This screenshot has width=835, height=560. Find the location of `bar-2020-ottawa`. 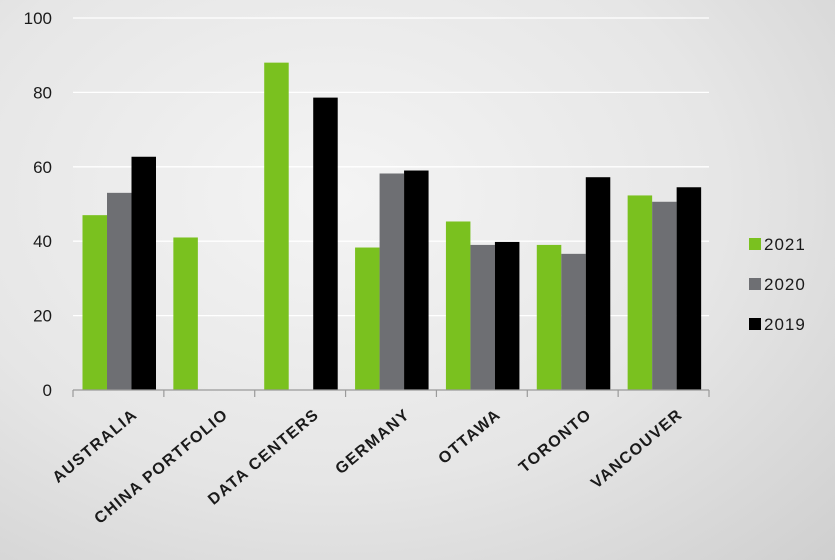

bar-2020-ottawa is located at coordinates (482, 317).